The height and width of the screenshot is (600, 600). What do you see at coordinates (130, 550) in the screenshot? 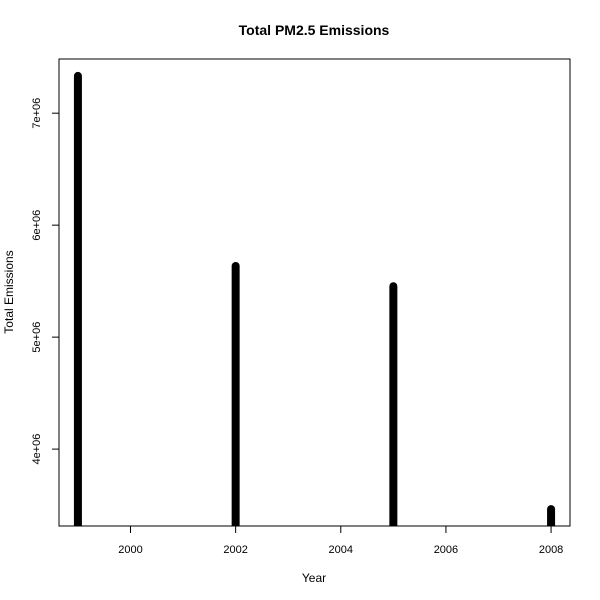
I see `x-tick-label-2000: 2000` at bounding box center [130, 550].